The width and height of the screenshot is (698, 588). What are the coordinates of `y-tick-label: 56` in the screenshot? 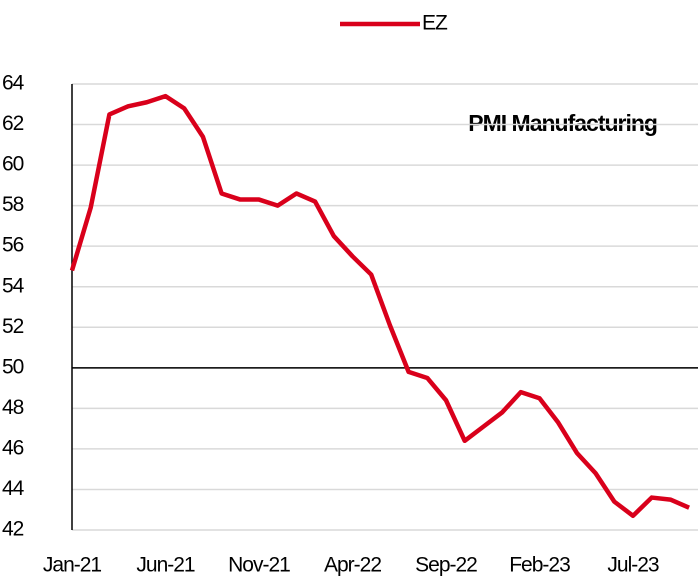 It's located at (13, 245).